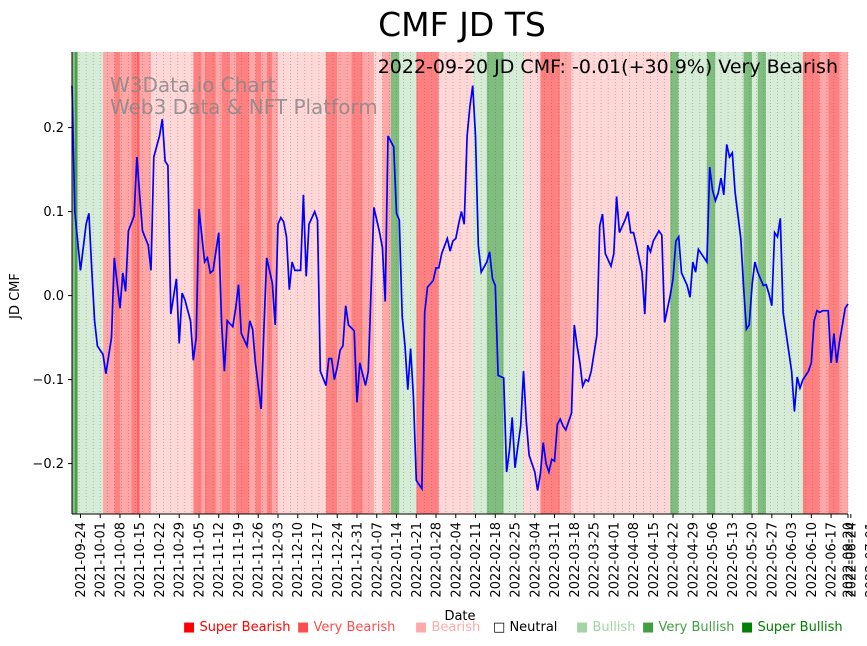  I want to click on x-tick-label: 2021-11-19, so click(239, 560).